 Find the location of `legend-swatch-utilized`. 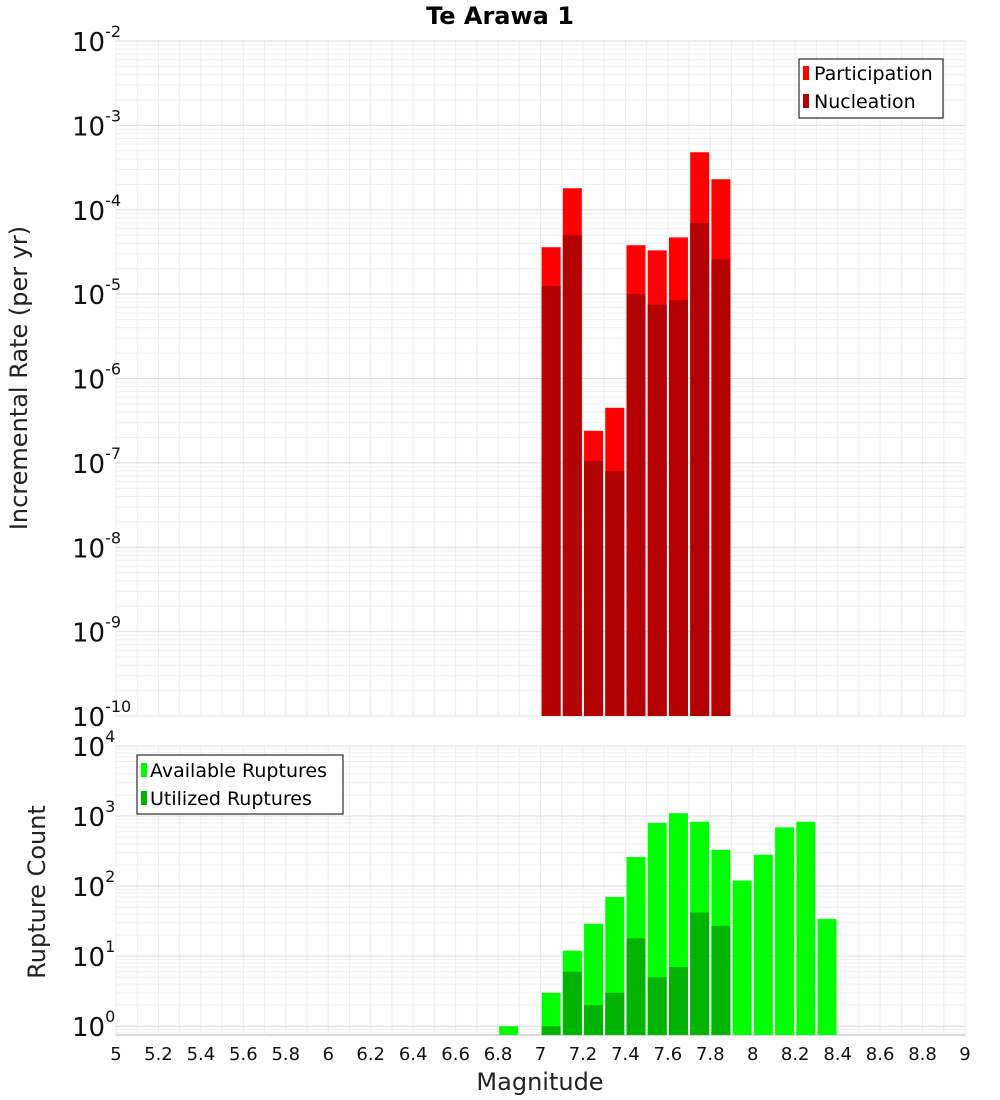

legend-swatch-utilized is located at coordinates (144, 798).